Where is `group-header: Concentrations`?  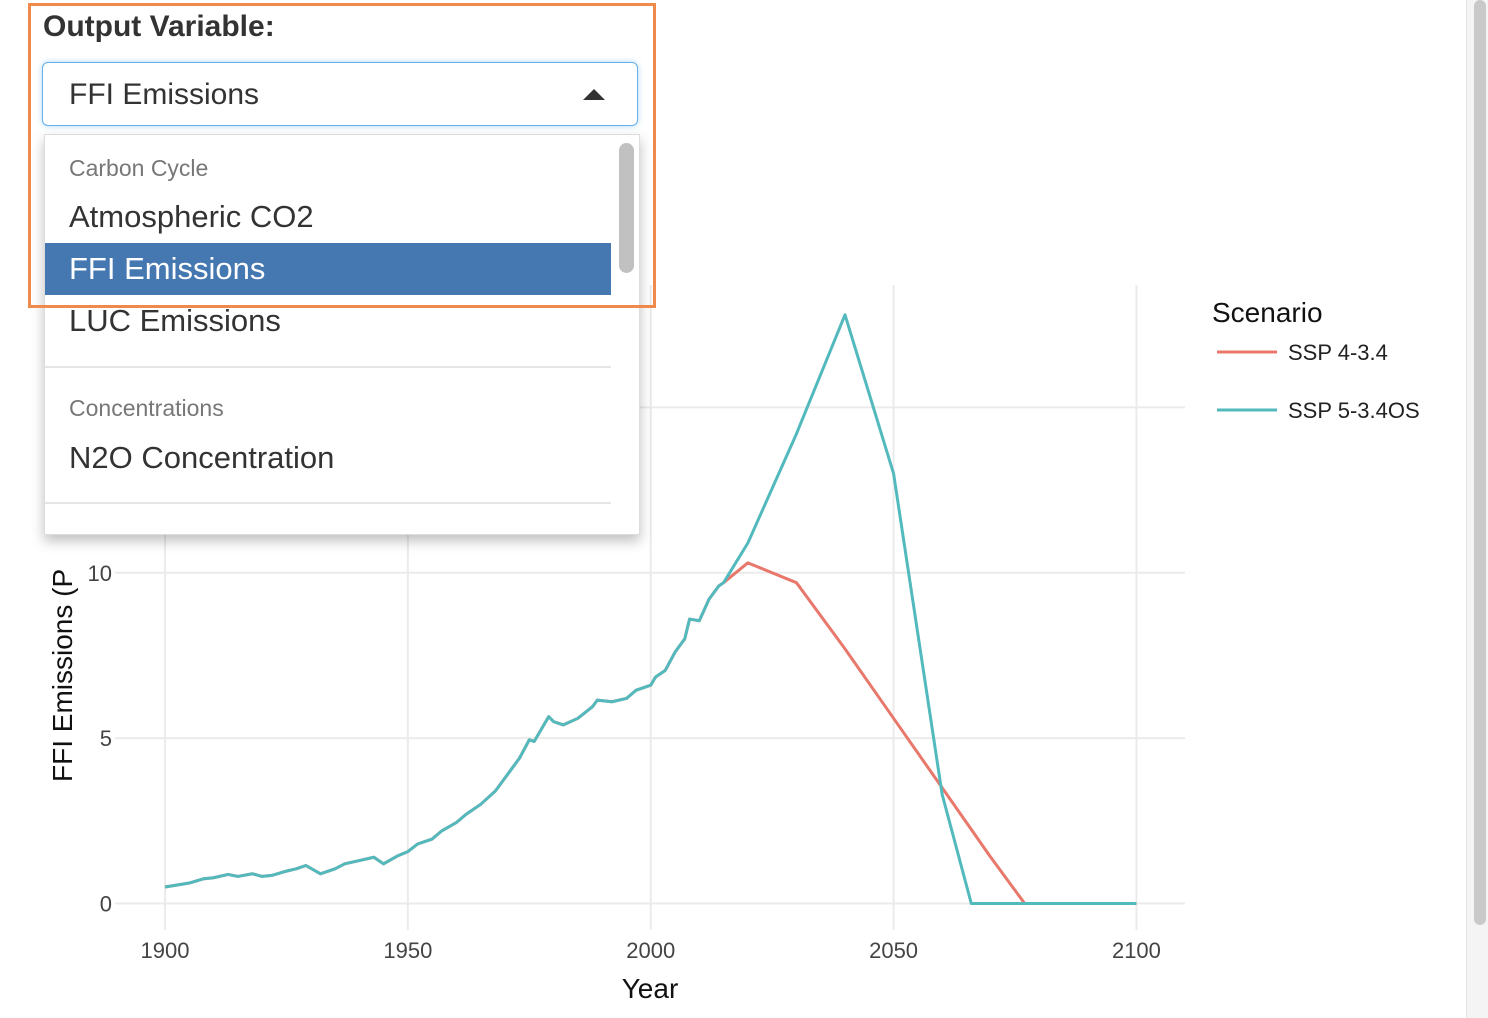
group-header: Concentrations is located at coordinates (146, 408).